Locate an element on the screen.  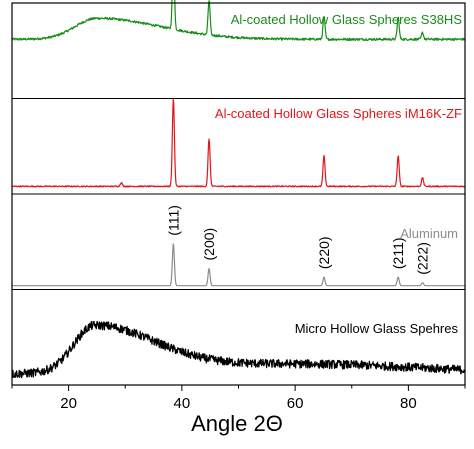
series-label-1: Al-coated Hollow Glass Spheres S38HS is located at coordinates (347, 19).